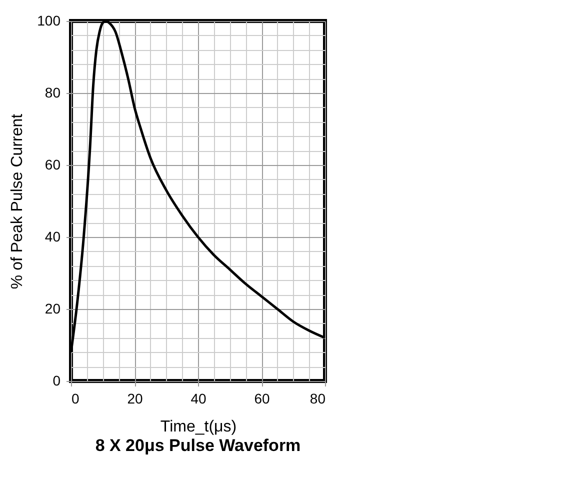  I want to click on y-tick-label: 0, so click(56, 380).